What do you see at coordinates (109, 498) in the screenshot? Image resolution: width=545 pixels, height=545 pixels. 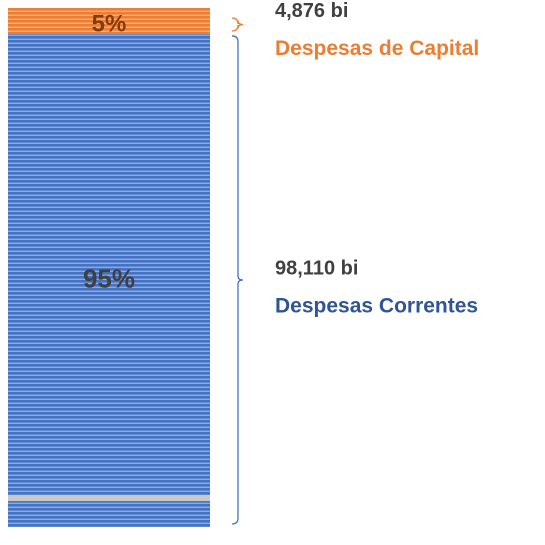 I see `segment-separator` at bounding box center [109, 498].